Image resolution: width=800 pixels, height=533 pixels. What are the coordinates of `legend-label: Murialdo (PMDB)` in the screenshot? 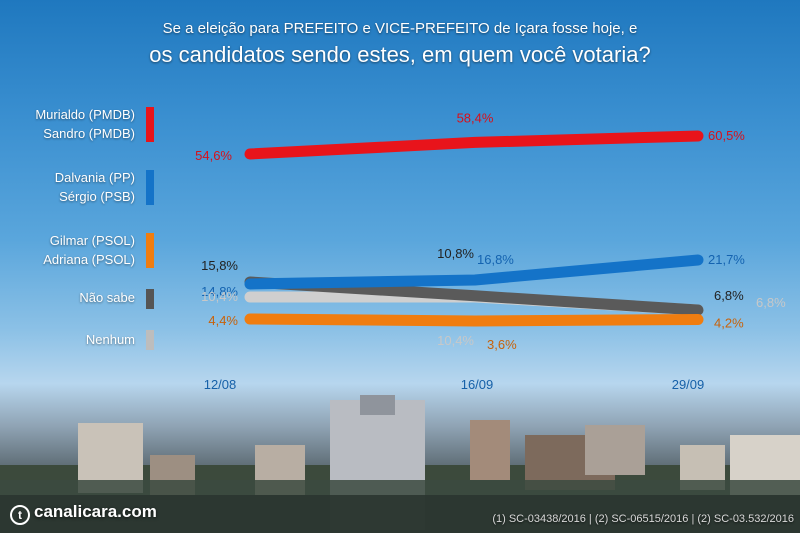 It's located at (85, 114).